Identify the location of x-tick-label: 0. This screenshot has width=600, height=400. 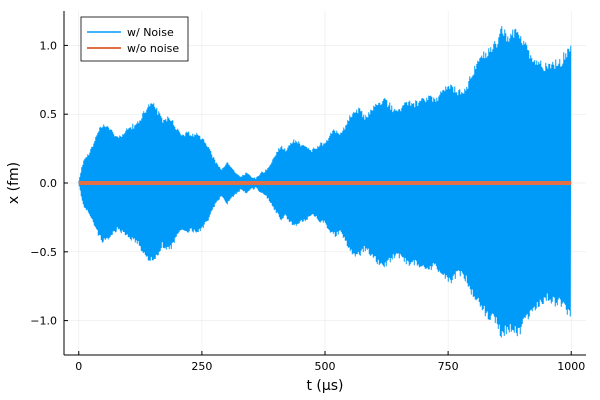
(78, 366).